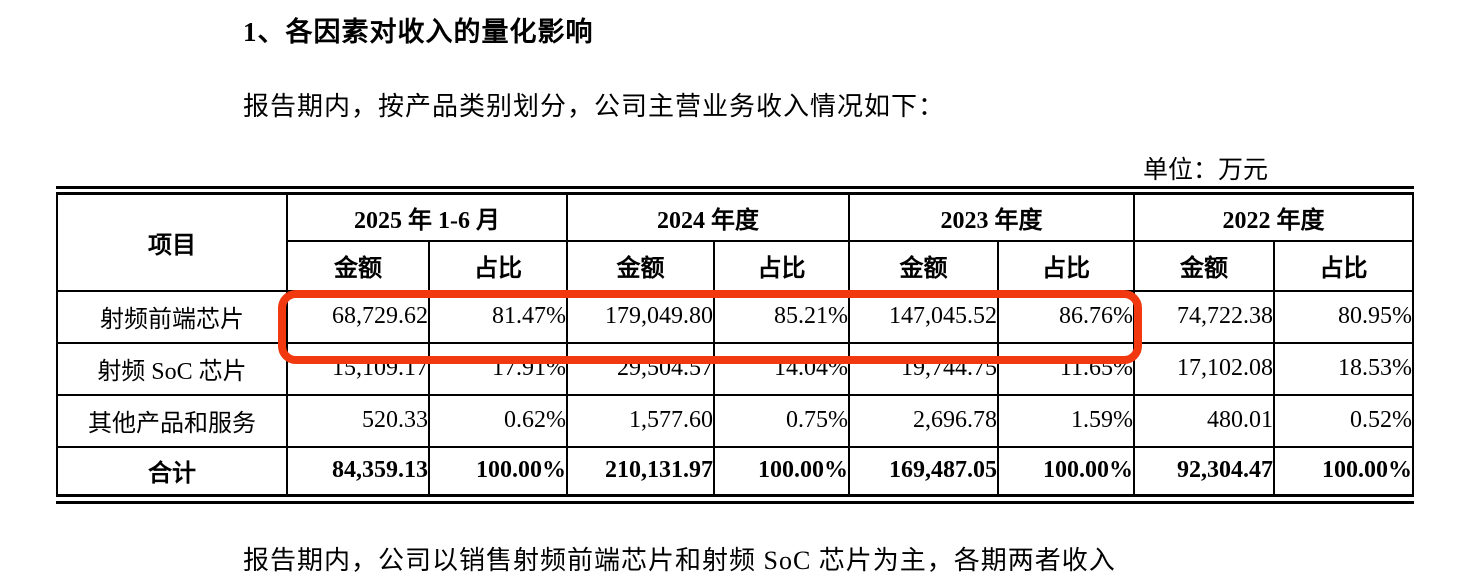 The height and width of the screenshot is (577, 1460). What do you see at coordinates (1066, 368) in the screenshot?
I see `share-cell: 11.65%` at bounding box center [1066, 368].